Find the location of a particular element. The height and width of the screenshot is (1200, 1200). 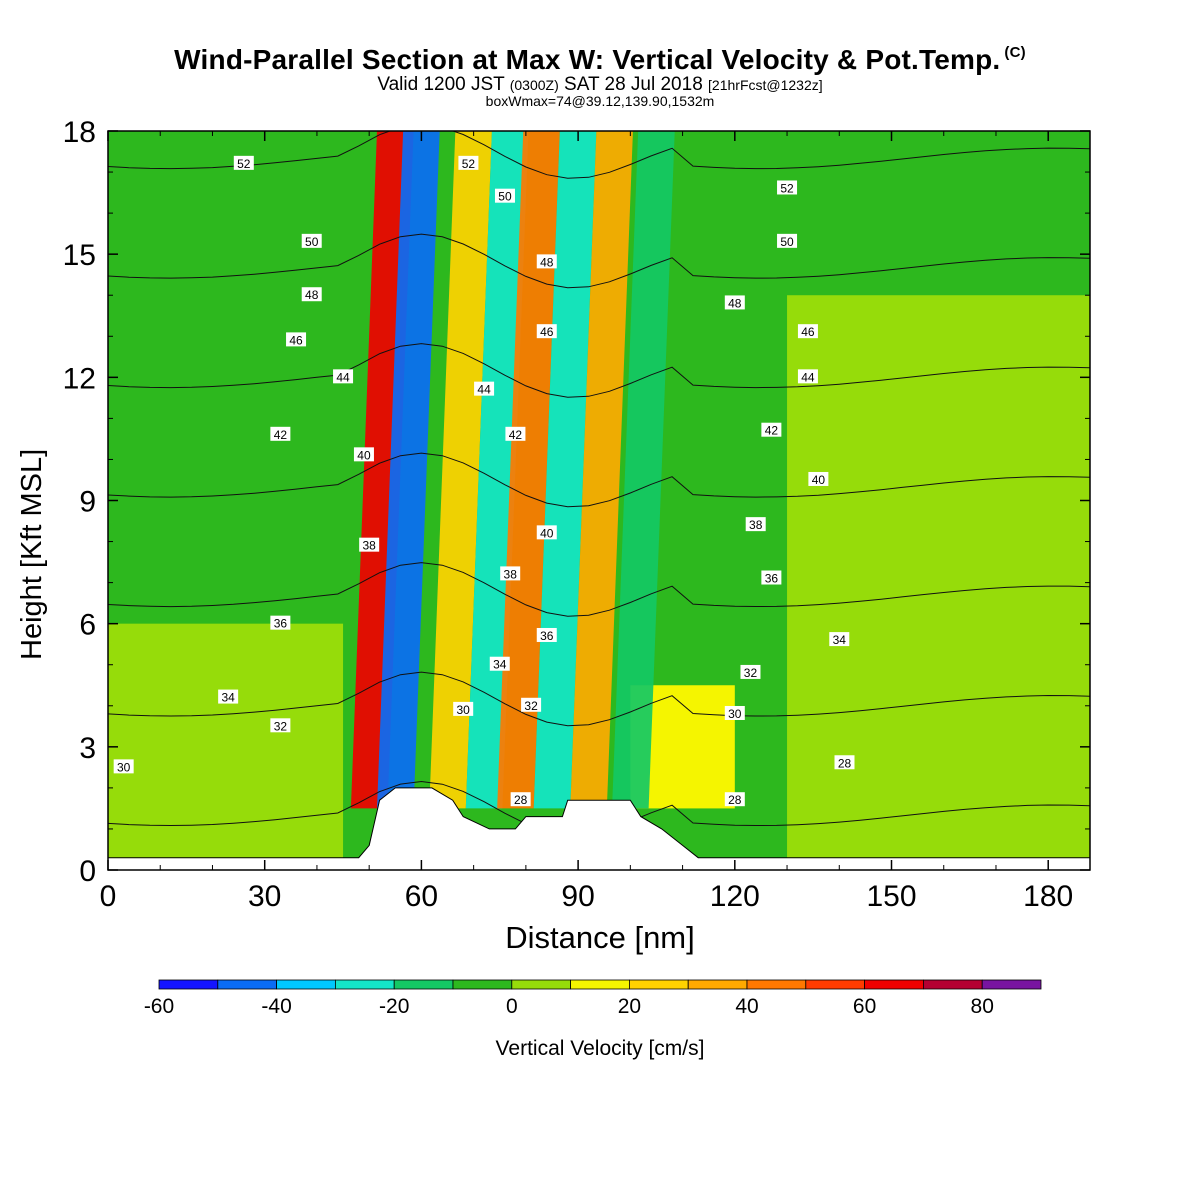

isentrope-label-text: 48 is located at coordinates (735, 303).